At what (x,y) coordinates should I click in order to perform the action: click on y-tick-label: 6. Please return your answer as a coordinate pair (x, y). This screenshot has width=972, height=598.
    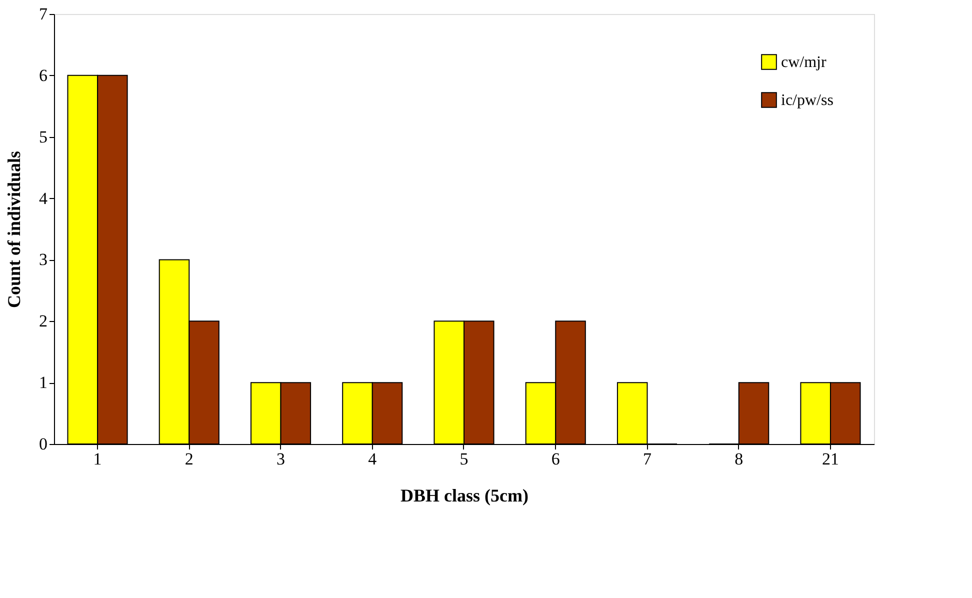
    Looking at the image, I should click on (43, 75).